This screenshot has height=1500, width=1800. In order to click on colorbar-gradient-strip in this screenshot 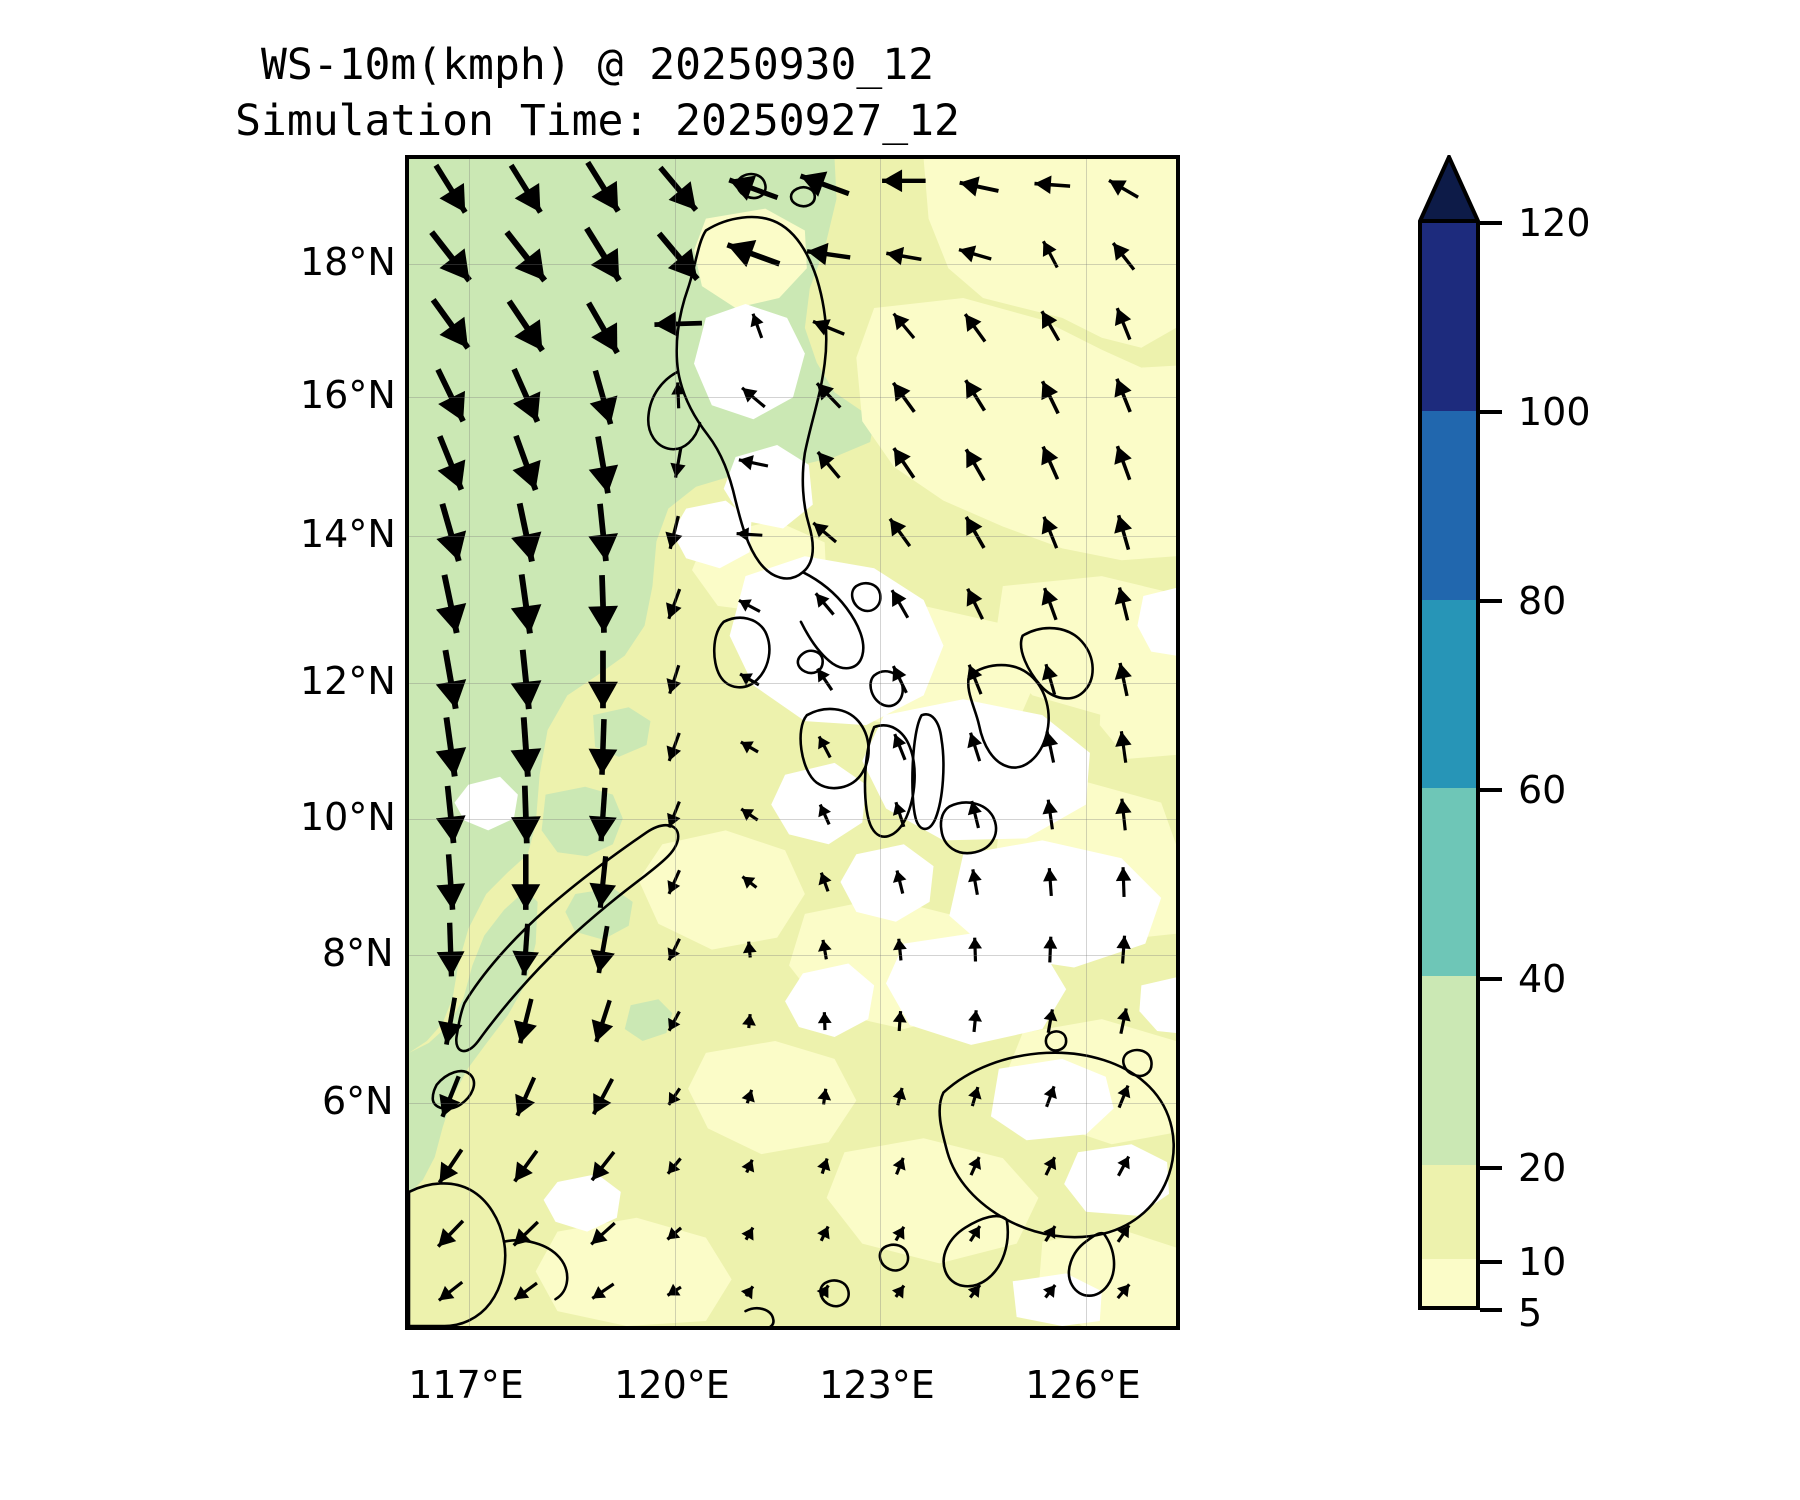, I will do `click(1449, 766)`.